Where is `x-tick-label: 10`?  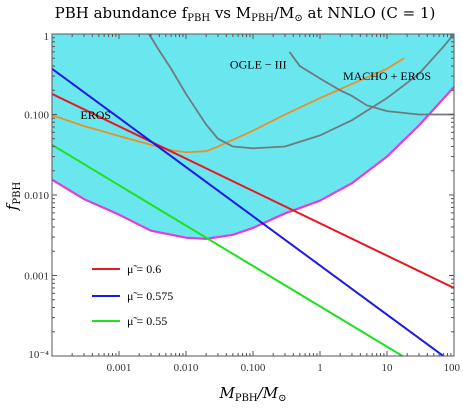
x-tick-label: 10 is located at coordinates (388, 368).